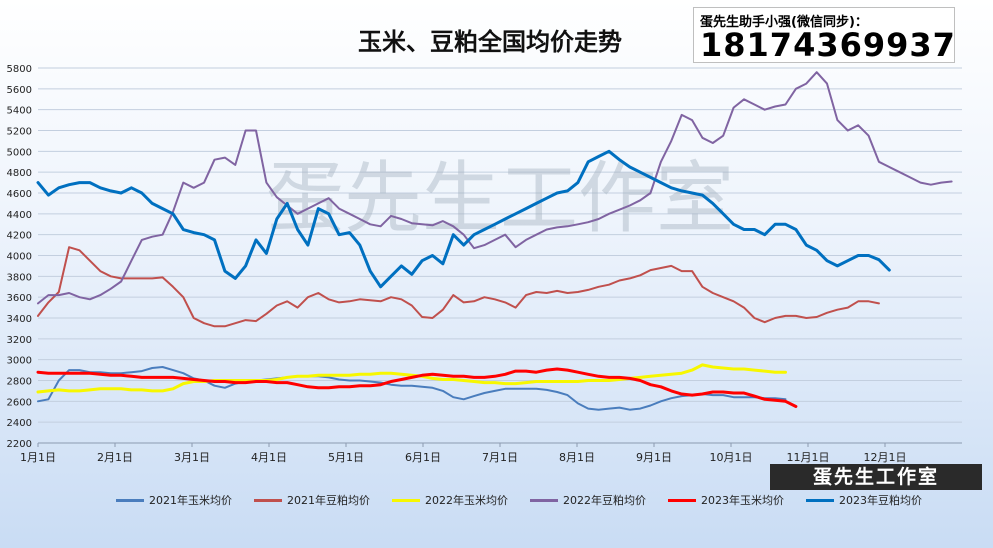 This screenshot has width=993, height=548. I want to click on x-tick-label: 4月1日, so click(269, 457).